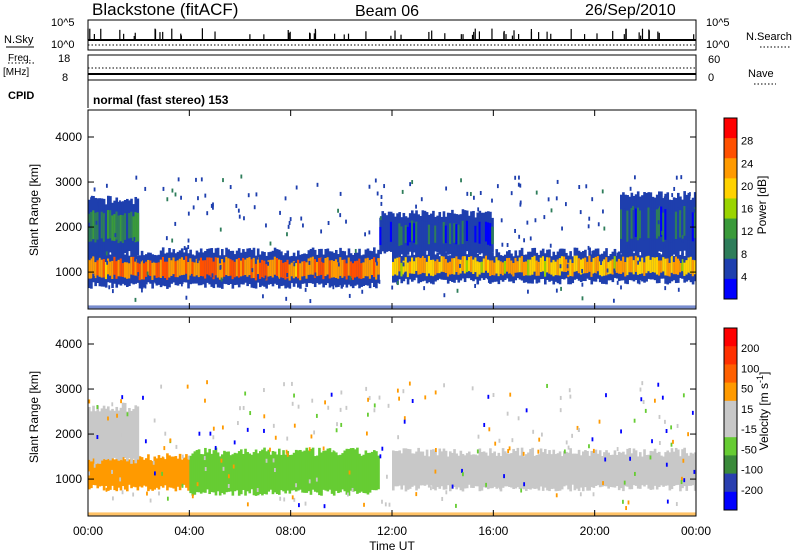  What do you see at coordinates (68, 227) in the screenshot?
I see `y-tick-label: 2000` at bounding box center [68, 227].